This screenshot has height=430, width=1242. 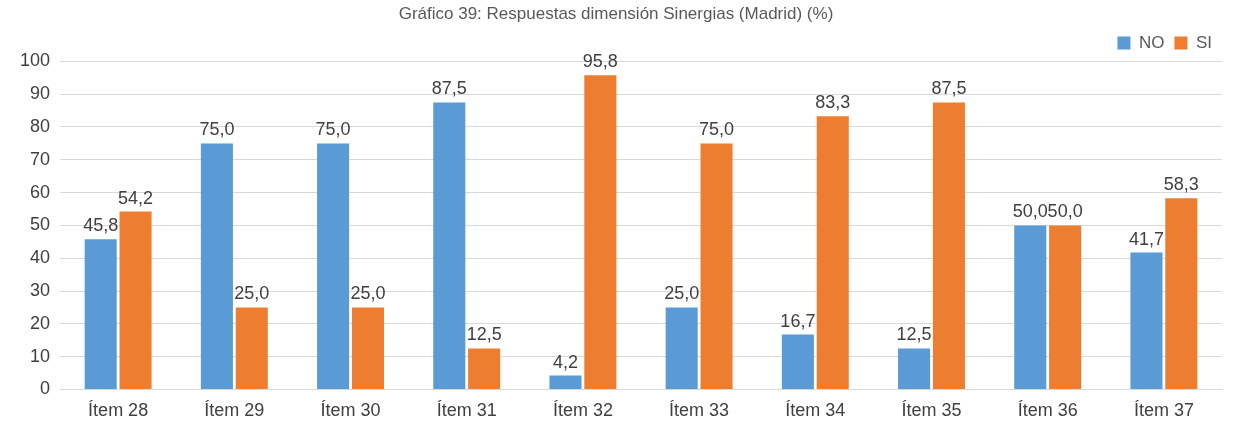 I want to click on x-tick-label: Ítem 36, so click(x=1047, y=410).